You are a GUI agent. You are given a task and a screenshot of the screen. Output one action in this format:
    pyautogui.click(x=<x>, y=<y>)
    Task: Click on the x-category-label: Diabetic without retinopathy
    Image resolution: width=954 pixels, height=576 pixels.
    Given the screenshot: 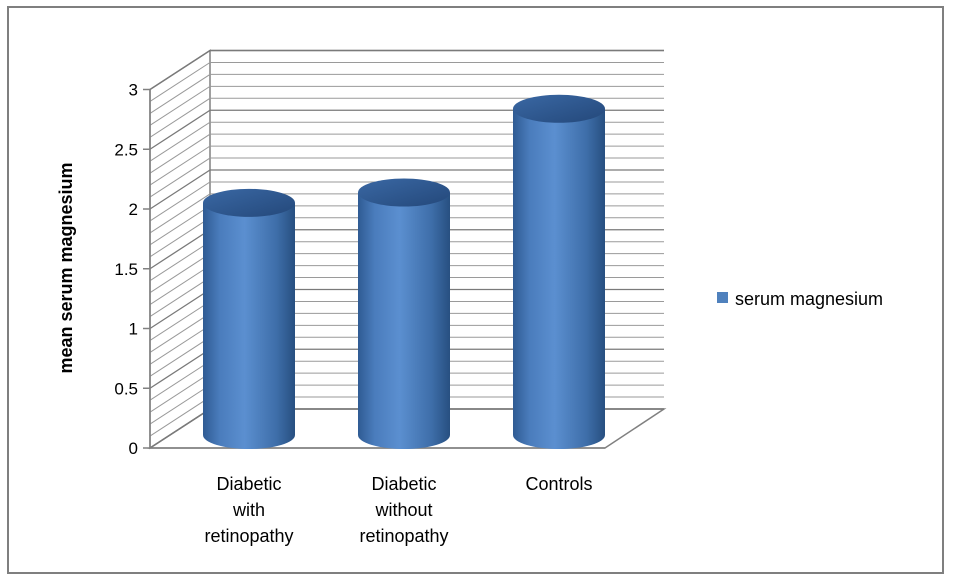 What is the action you would take?
    pyautogui.click(x=403, y=510)
    